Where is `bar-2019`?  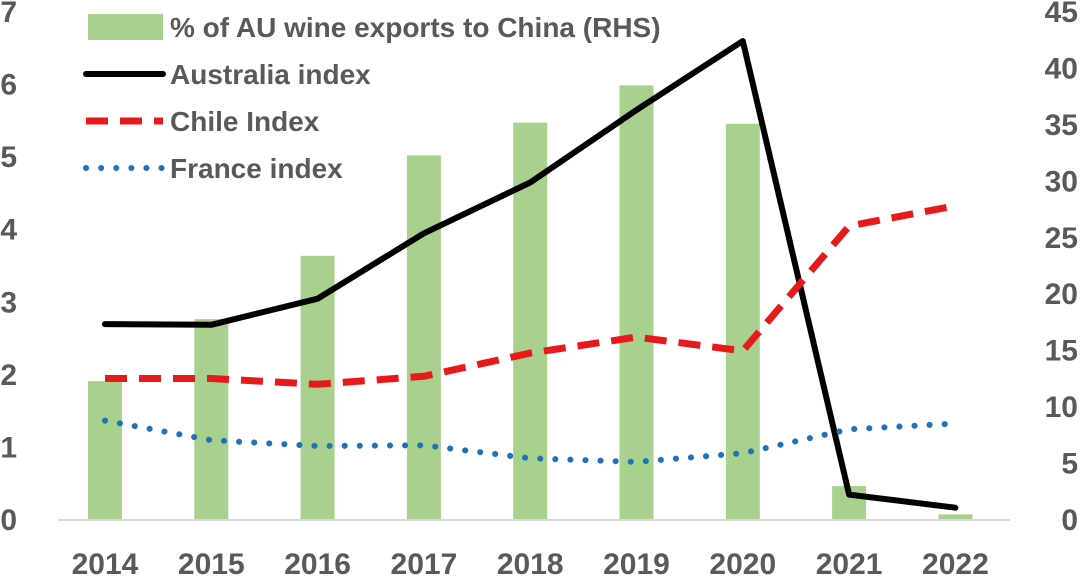
bar-2019 is located at coordinates (636, 303).